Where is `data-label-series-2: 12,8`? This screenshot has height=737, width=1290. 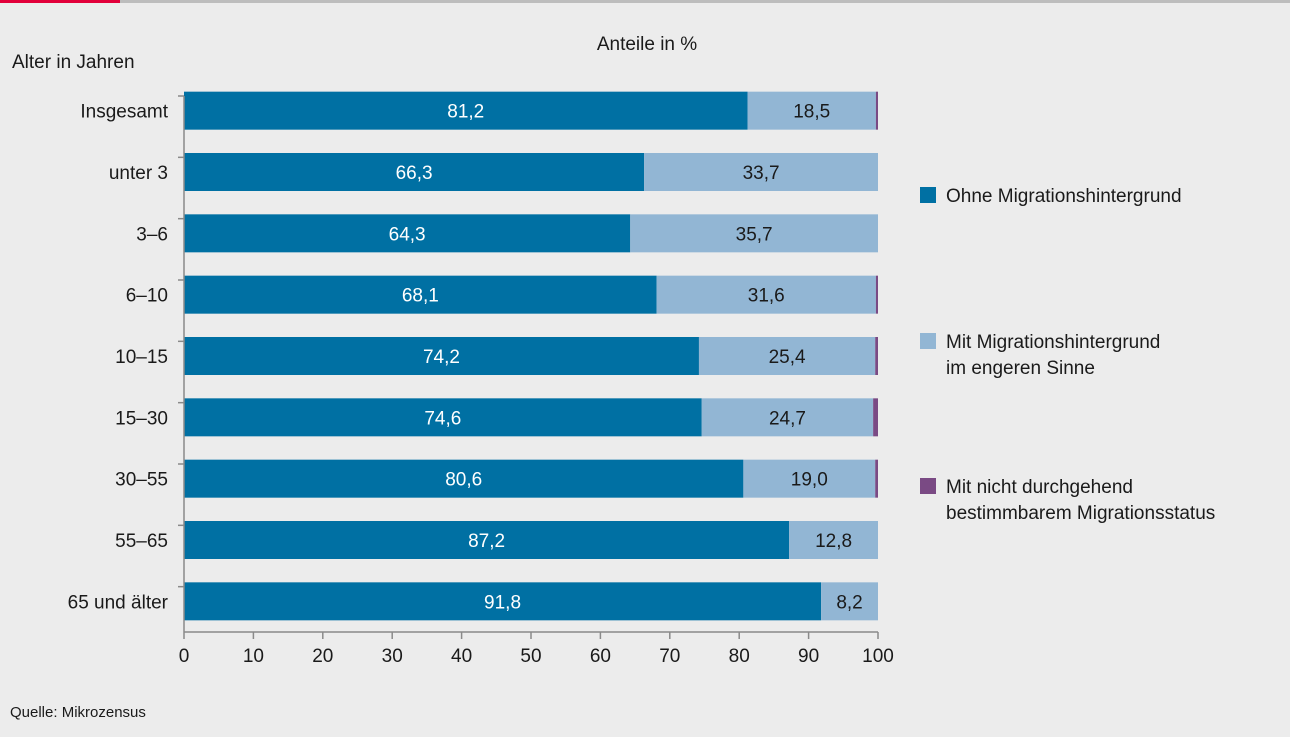 data-label-series-2: 12,8 is located at coordinates (833, 541).